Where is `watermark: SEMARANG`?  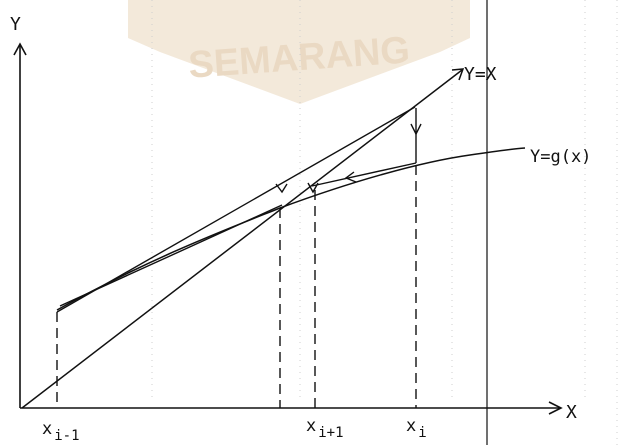 watermark: SEMARANG is located at coordinates (299, 52).